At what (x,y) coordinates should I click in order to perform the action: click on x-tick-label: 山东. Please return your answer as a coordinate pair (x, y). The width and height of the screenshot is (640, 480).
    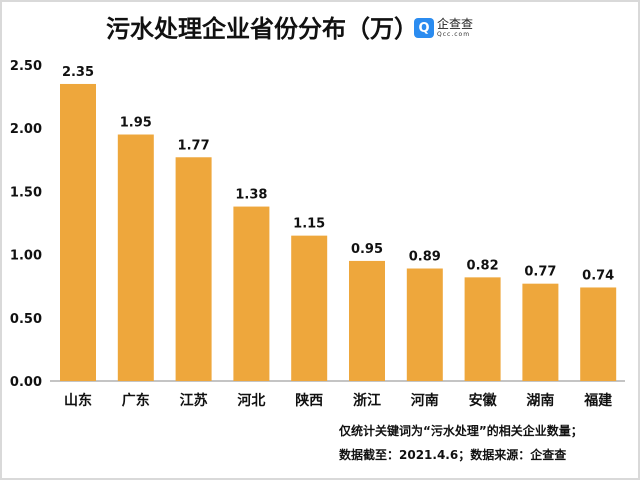
    Looking at the image, I should click on (78, 400).